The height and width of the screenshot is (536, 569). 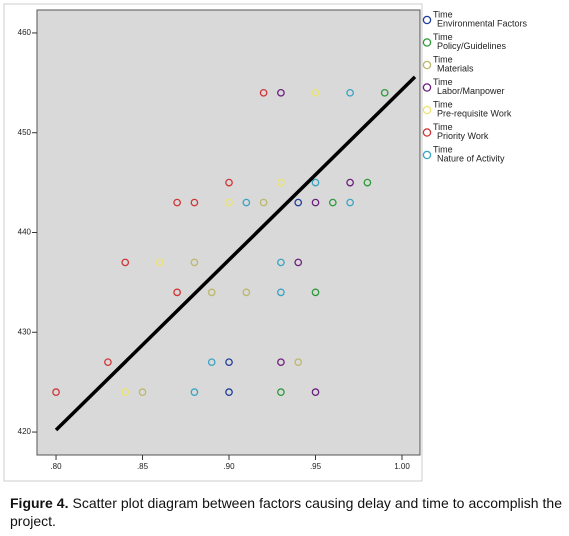 I want to click on legend-label: Labor/Manpower, so click(x=471, y=91).